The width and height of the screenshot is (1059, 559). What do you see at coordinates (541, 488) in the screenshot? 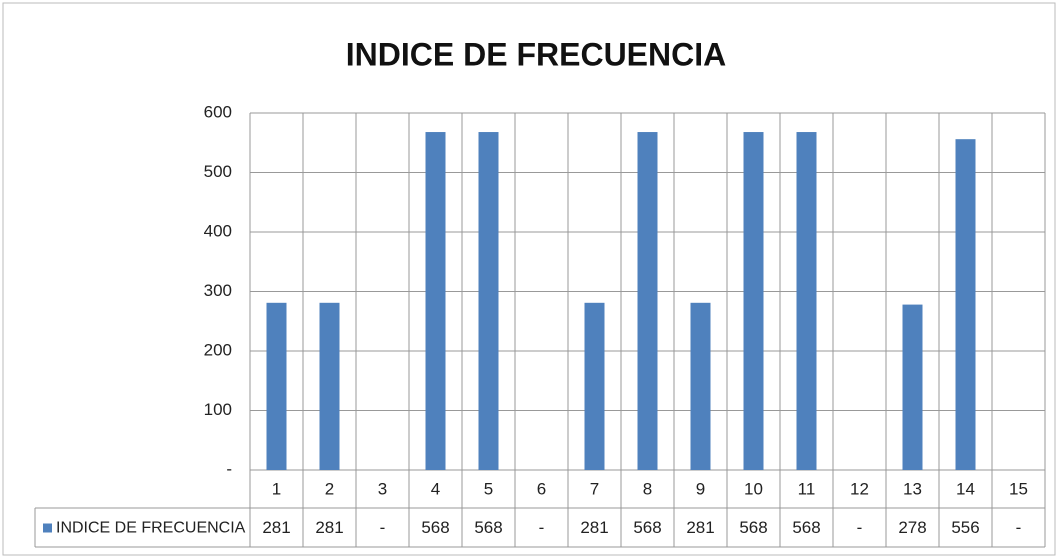
I see `x-tick-label: 6` at bounding box center [541, 488].